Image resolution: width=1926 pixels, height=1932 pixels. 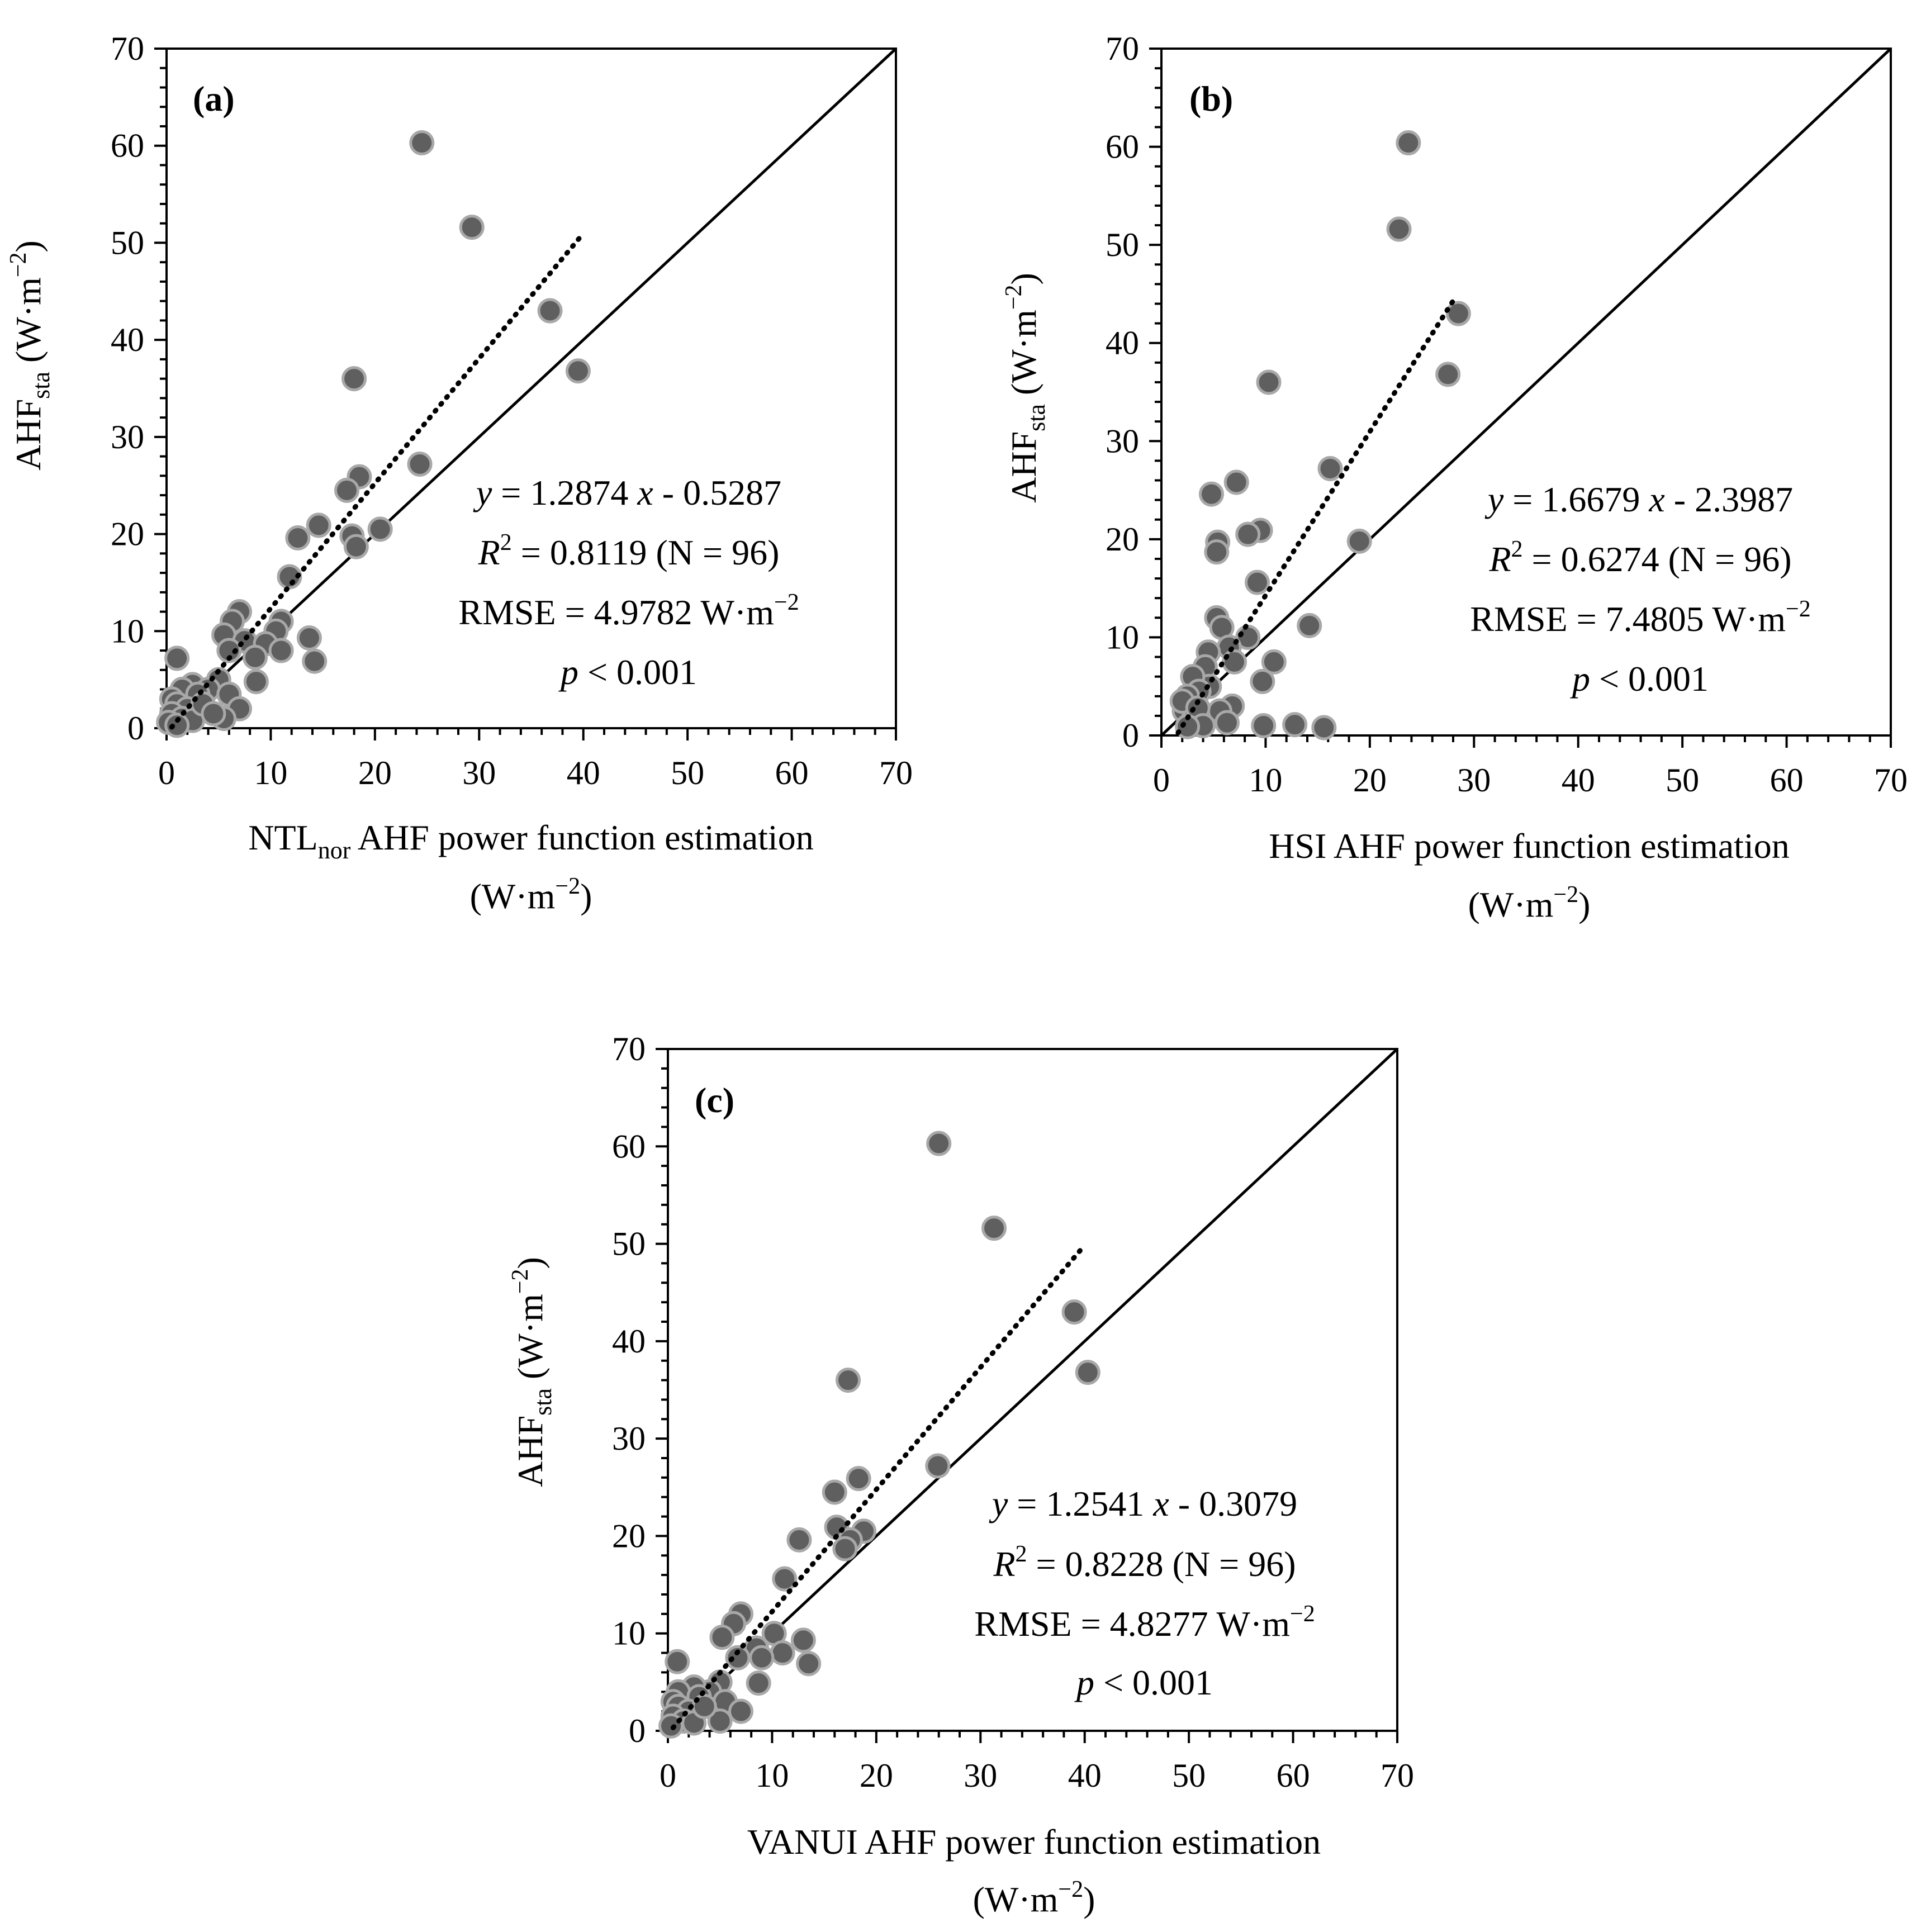 I want to click on x-axis-title: NTLnor AHF power function estimation, so click(x=530, y=841).